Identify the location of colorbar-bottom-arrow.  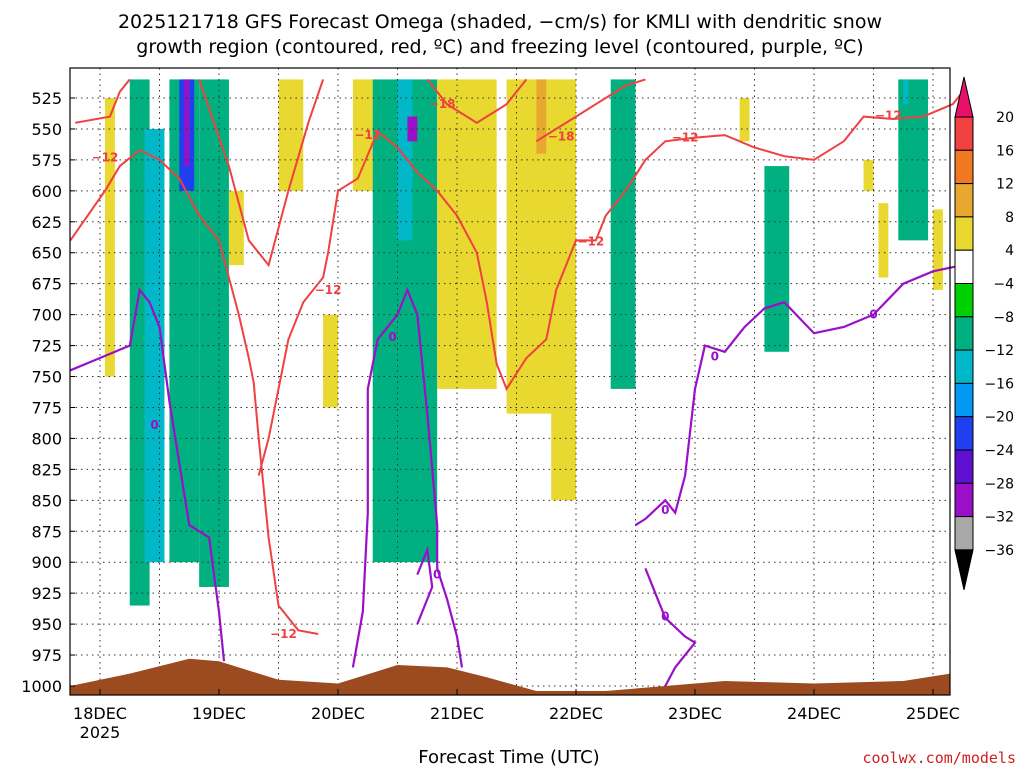
(964, 570).